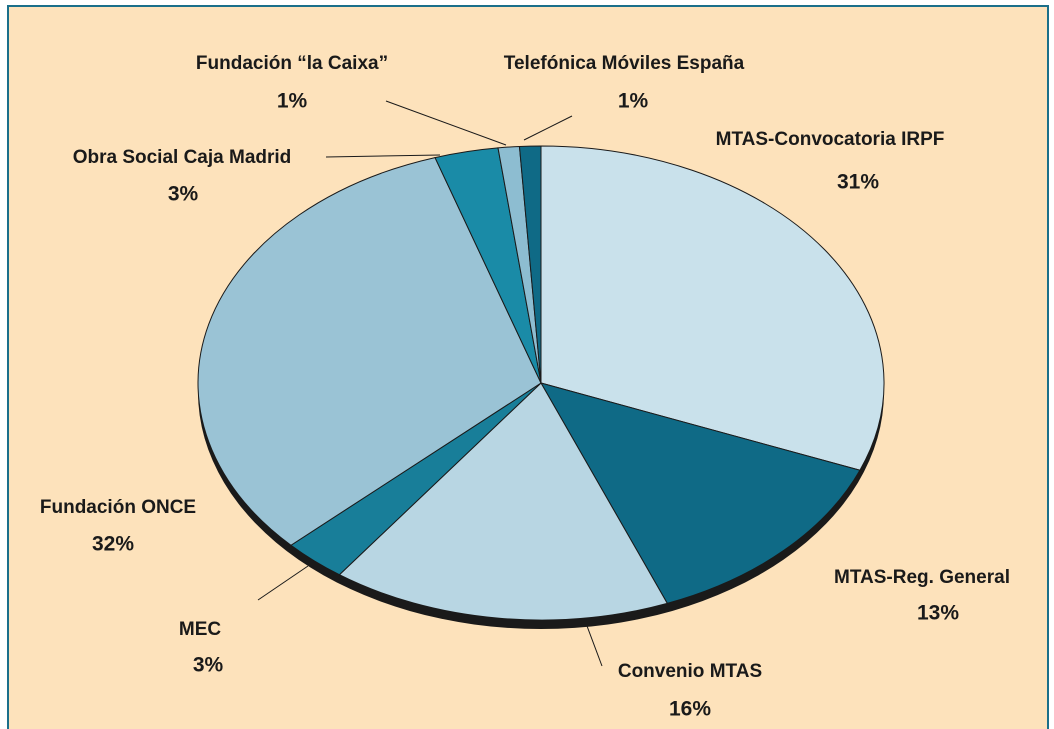  Describe the element at coordinates (922, 577) in the screenshot. I see `slice-label: MTAS-Reg. General` at that location.